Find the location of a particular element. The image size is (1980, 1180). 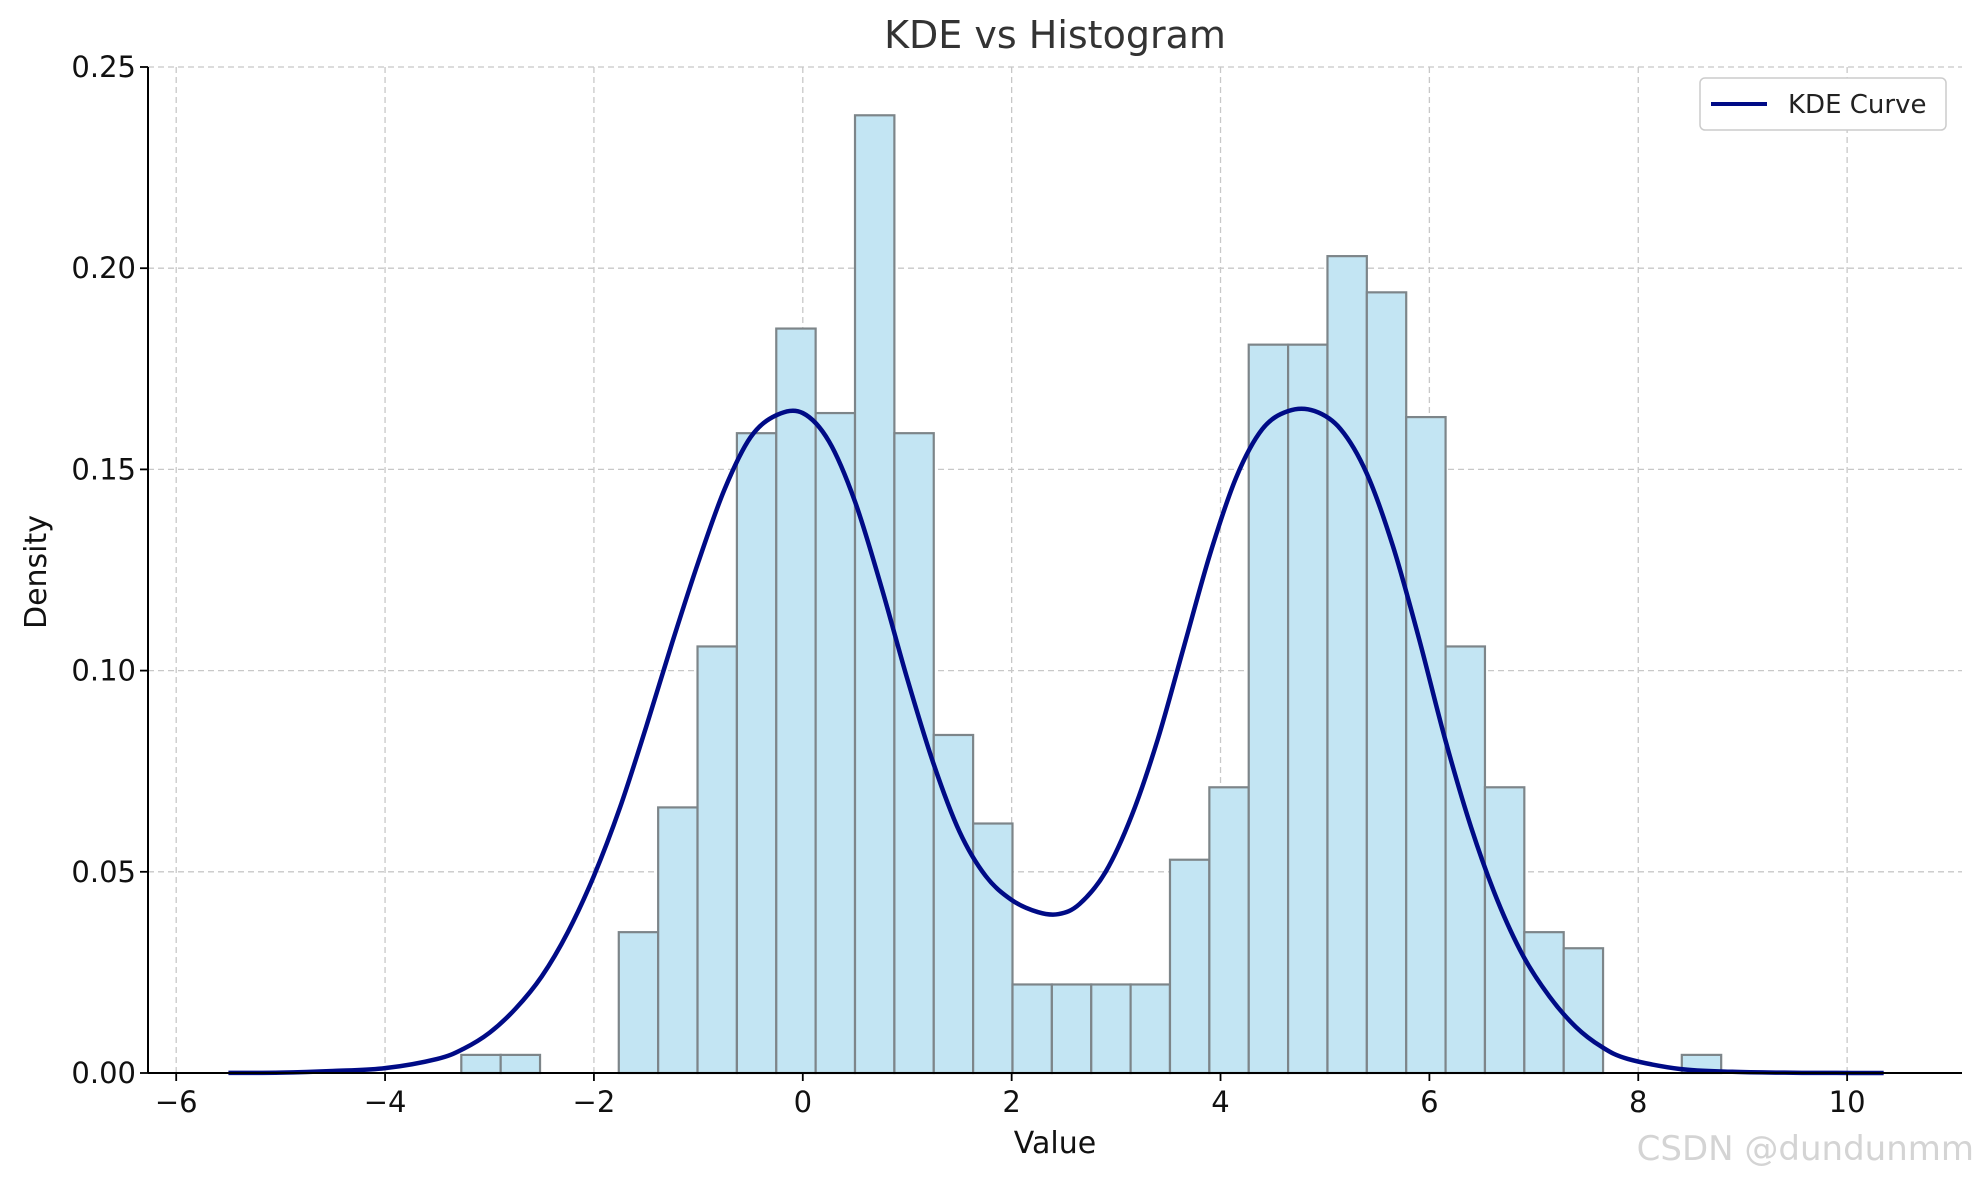

x-tick-label: 10 is located at coordinates (1847, 1102).